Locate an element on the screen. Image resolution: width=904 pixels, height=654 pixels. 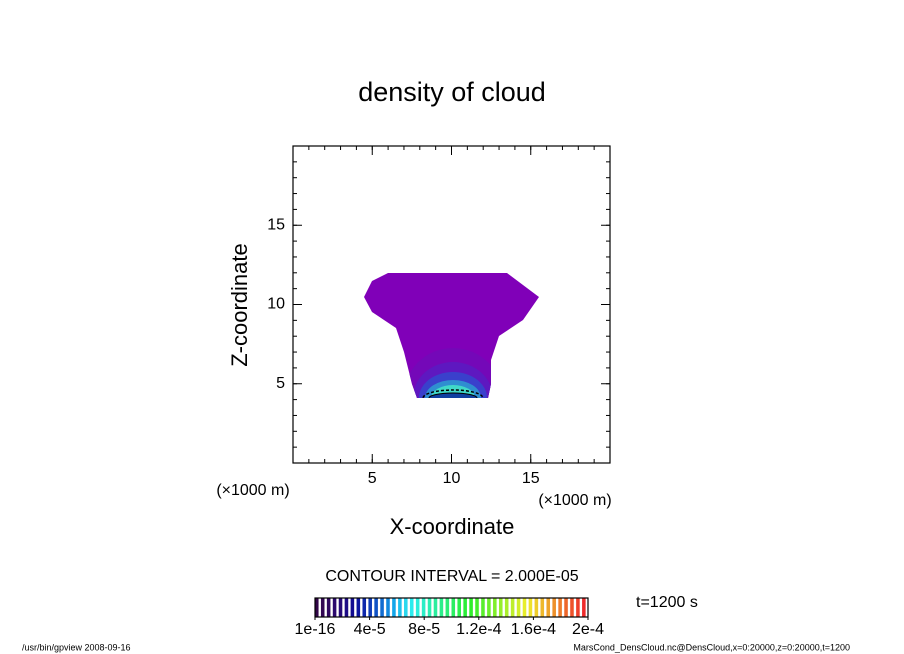
x-tick-label: 10 is located at coordinates (452, 478).